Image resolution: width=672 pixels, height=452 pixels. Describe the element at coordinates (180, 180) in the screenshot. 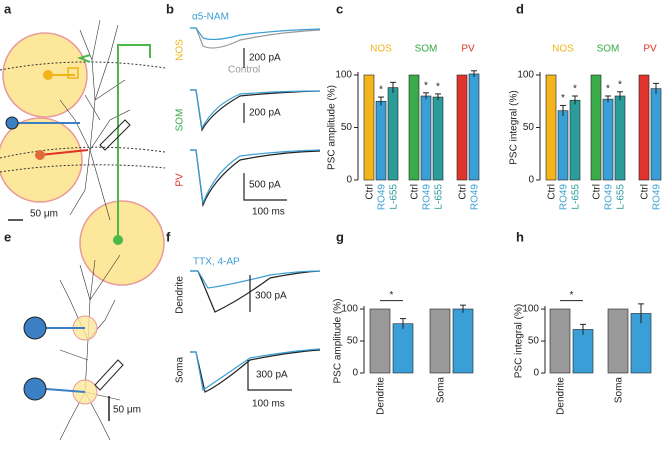

I see `row-label: PV` at that location.